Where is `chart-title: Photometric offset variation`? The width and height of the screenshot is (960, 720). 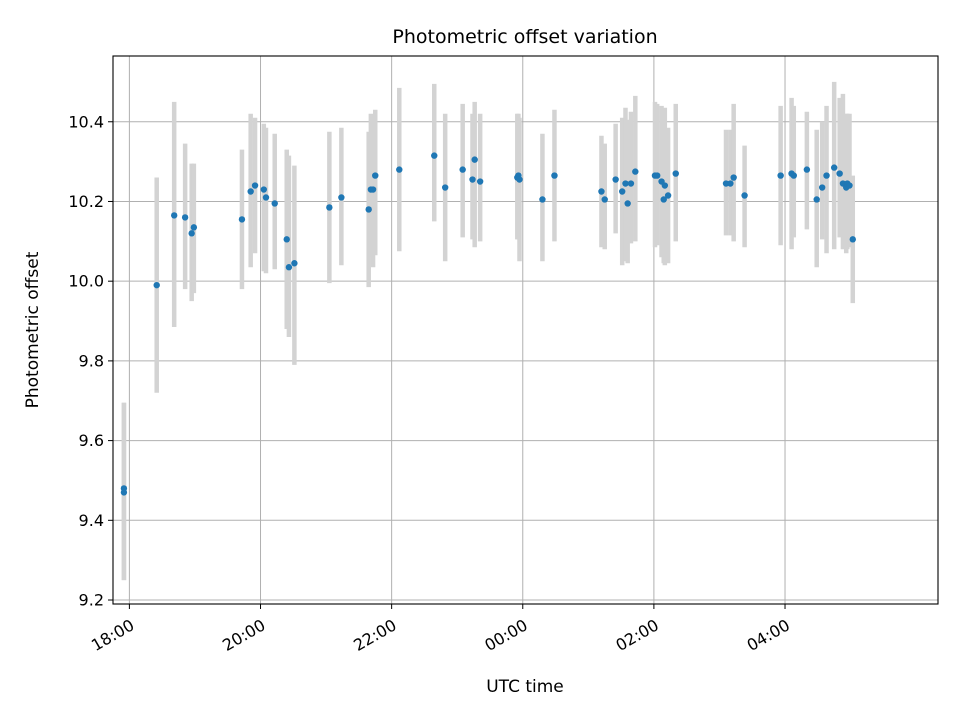 chart-title: Photometric offset variation is located at coordinates (524, 37).